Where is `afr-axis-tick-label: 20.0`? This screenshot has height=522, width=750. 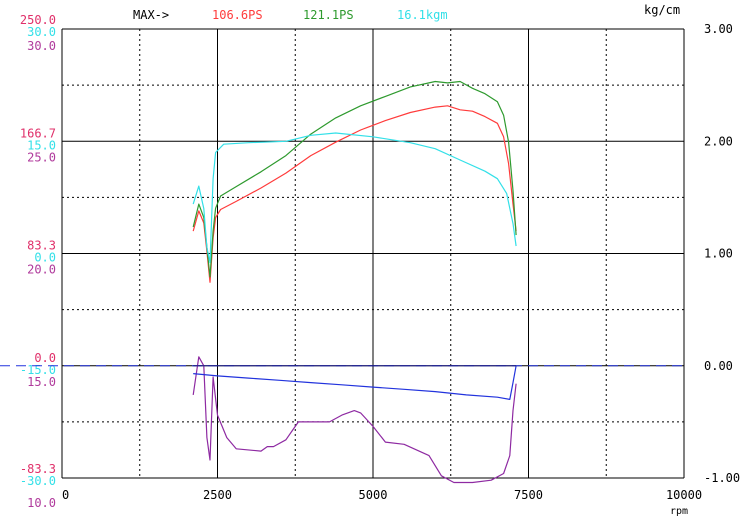 afr-axis-tick-label: 20.0 is located at coordinates (41, 270).